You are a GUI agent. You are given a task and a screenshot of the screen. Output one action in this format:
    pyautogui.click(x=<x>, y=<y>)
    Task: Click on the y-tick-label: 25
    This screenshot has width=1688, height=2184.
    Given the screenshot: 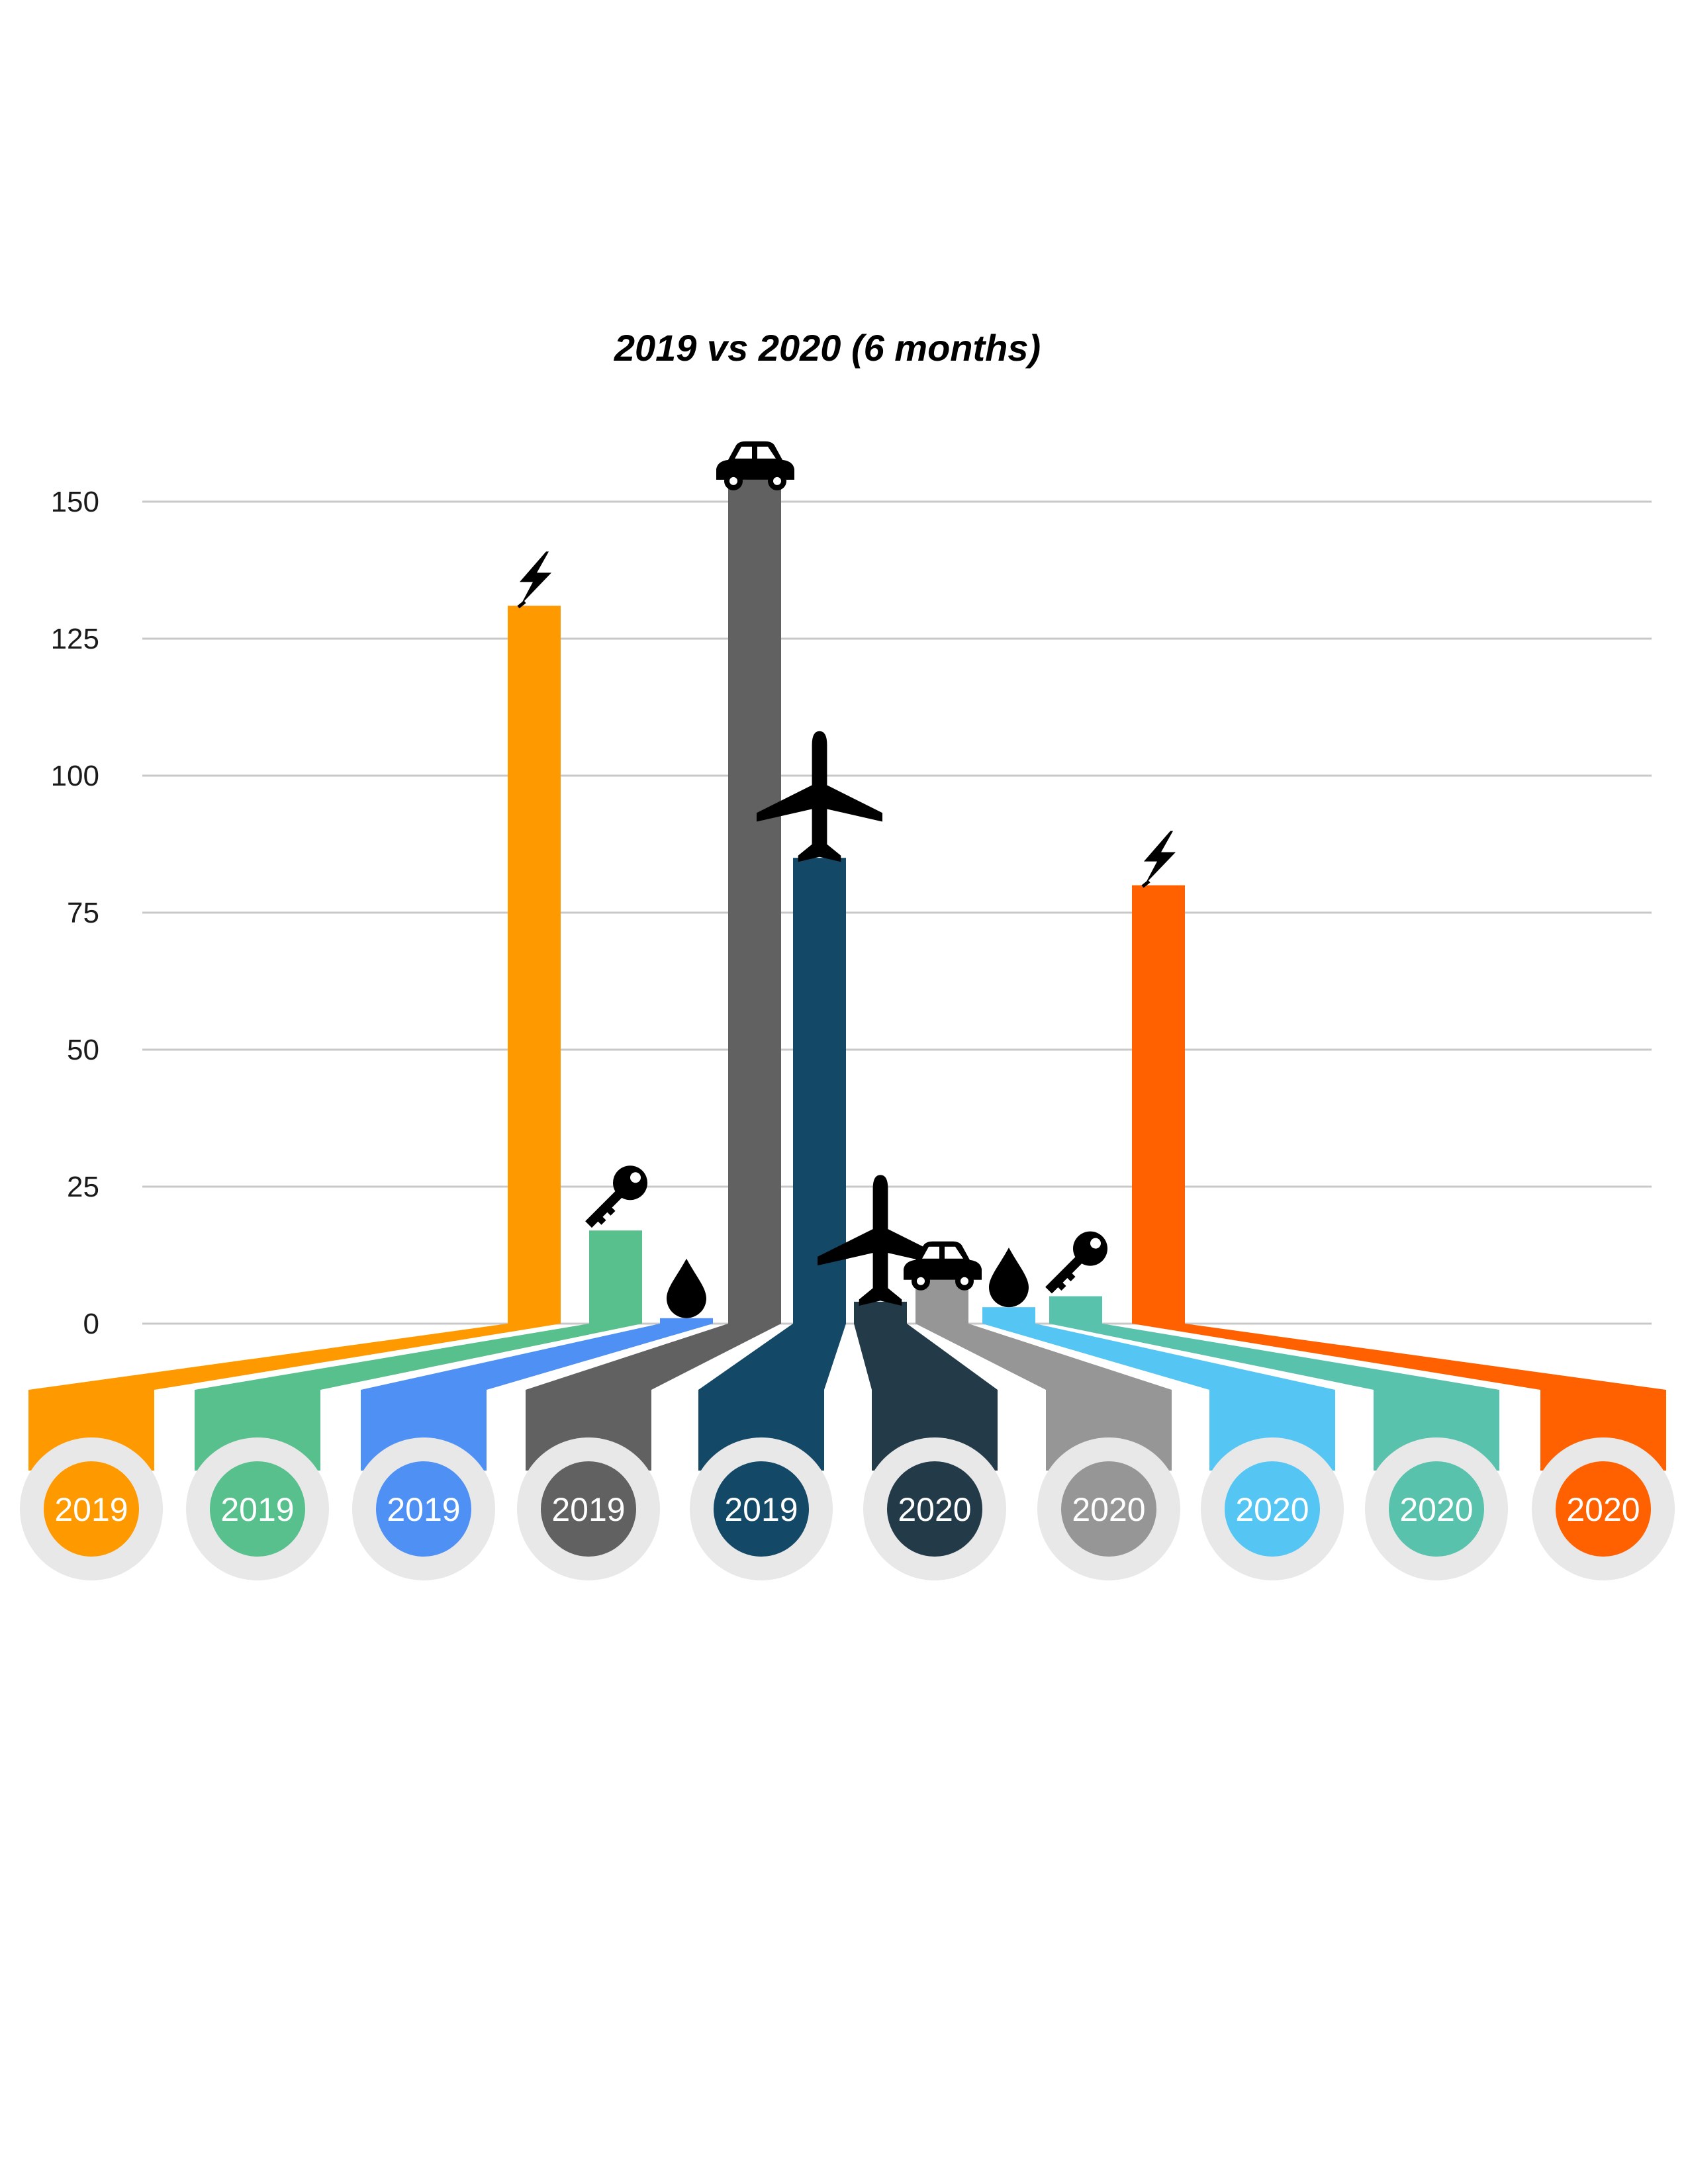 What is the action you would take?
    pyautogui.click(x=83, y=1187)
    